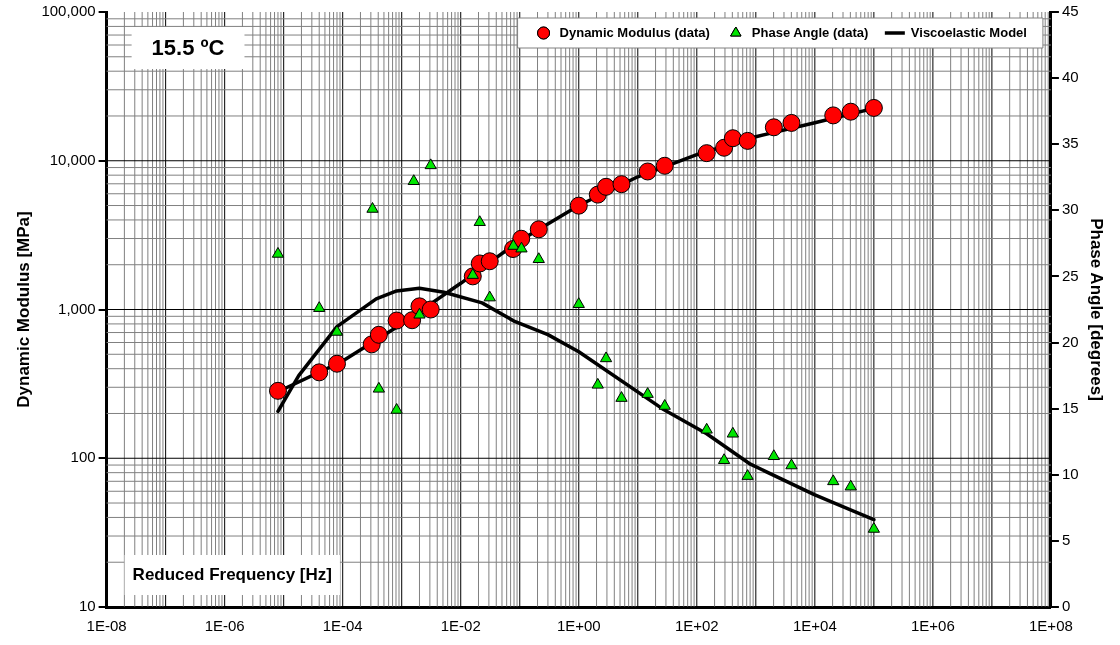 The width and height of the screenshot is (1120, 645). I want to click on y2-tick-label: 5, so click(1066, 540).